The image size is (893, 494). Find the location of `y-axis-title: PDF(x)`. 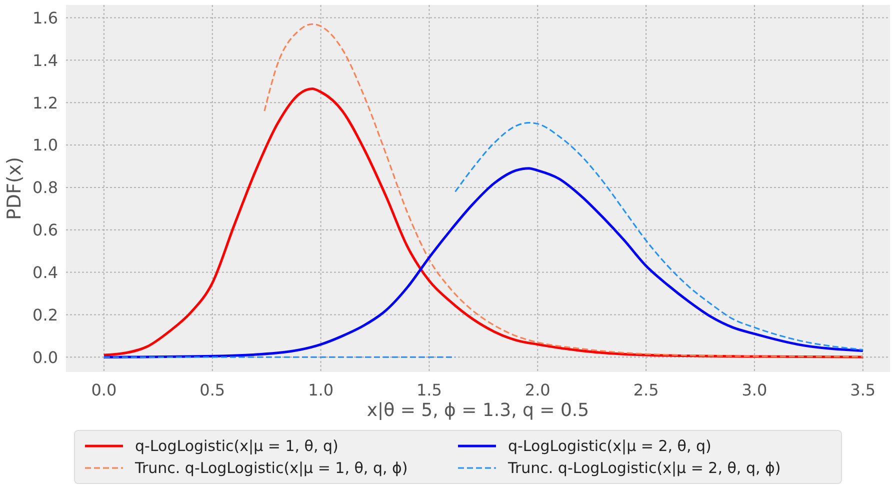

y-axis-title: PDF(x) is located at coordinates (15, 188).